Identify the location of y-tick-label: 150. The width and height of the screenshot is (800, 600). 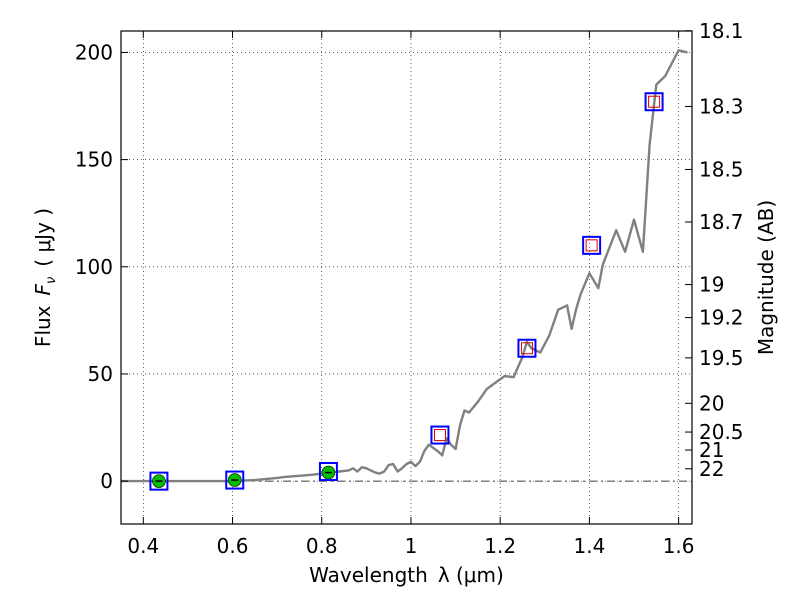
(94, 160).